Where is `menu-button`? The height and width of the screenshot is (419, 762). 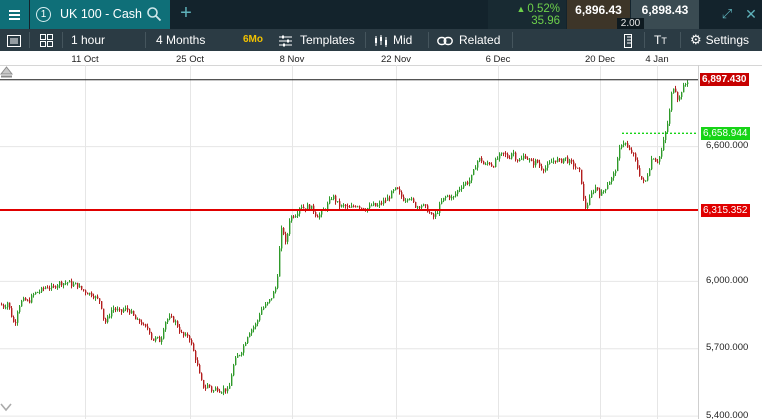
menu-button is located at coordinates (14, 14).